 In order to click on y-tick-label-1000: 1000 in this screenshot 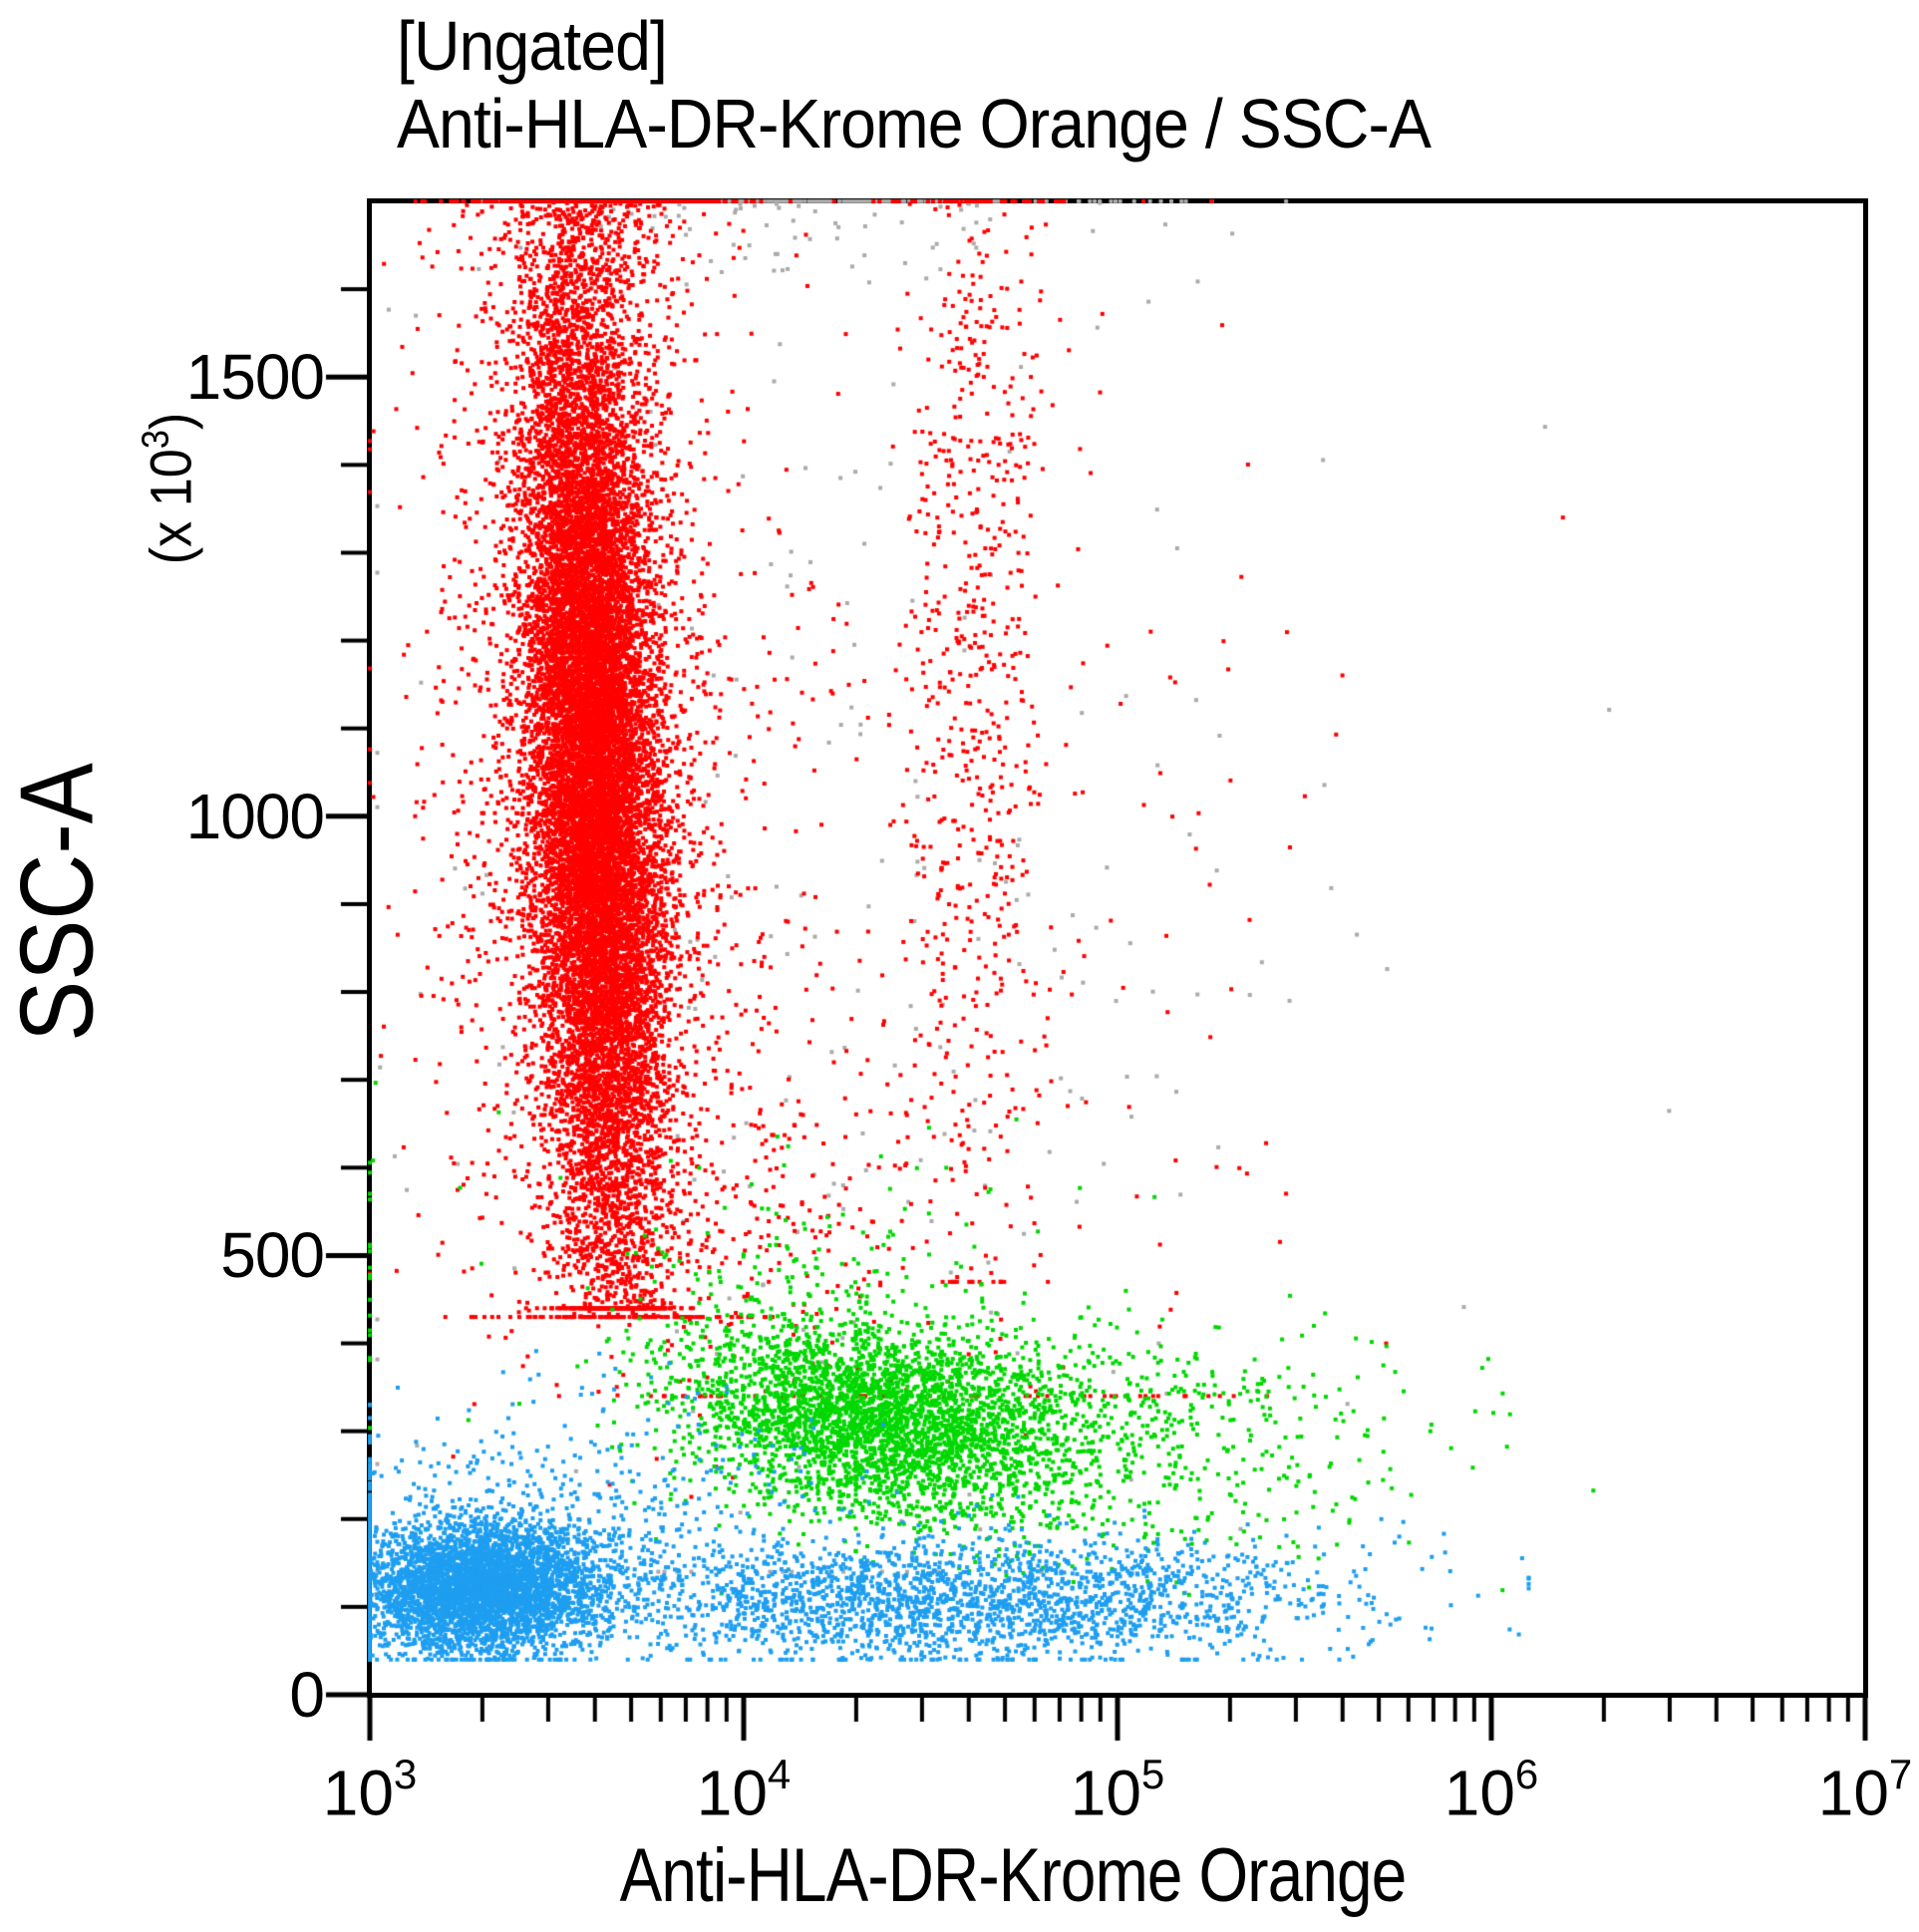, I will do `click(255, 816)`.